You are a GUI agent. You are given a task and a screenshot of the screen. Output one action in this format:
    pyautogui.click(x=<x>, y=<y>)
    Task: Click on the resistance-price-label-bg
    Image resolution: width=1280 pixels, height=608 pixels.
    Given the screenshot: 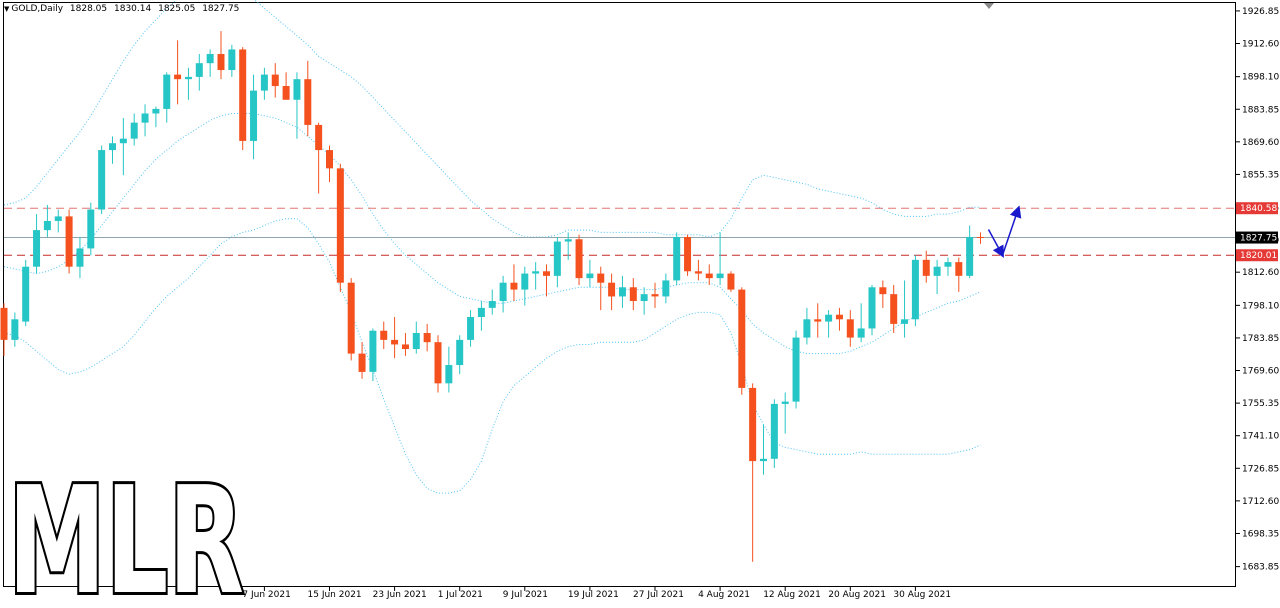 What is the action you would take?
    pyautogui.click(x=1257, y=208)
    